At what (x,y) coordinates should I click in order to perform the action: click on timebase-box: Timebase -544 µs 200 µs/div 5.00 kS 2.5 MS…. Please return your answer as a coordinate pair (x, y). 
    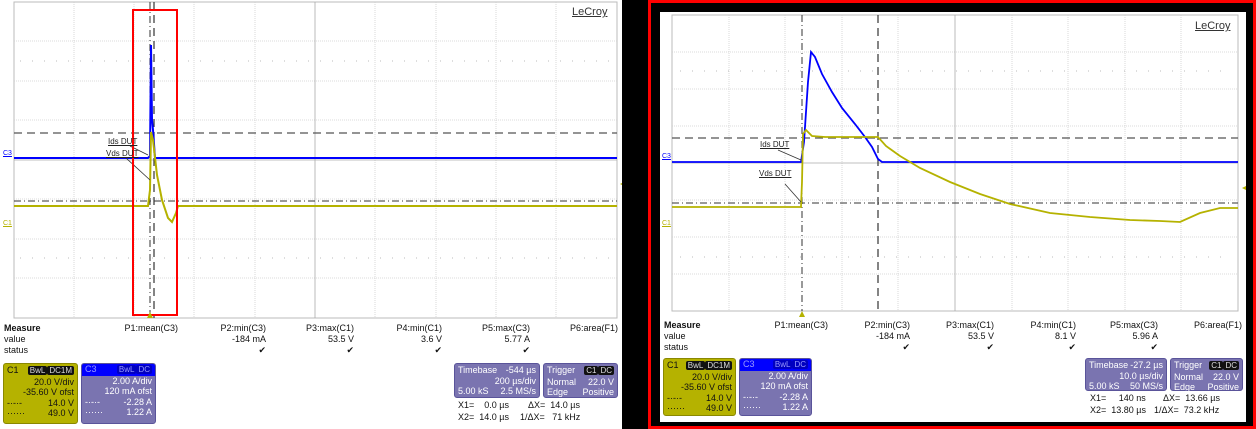
    Looking at the image, I should click on (497, 380).